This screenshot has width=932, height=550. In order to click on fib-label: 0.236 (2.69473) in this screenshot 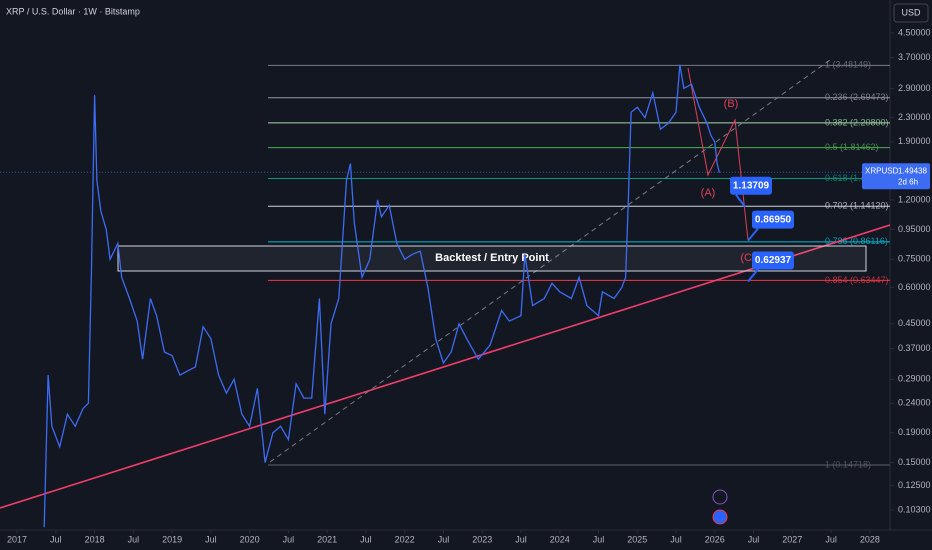, I will do `click(857, 97)`.